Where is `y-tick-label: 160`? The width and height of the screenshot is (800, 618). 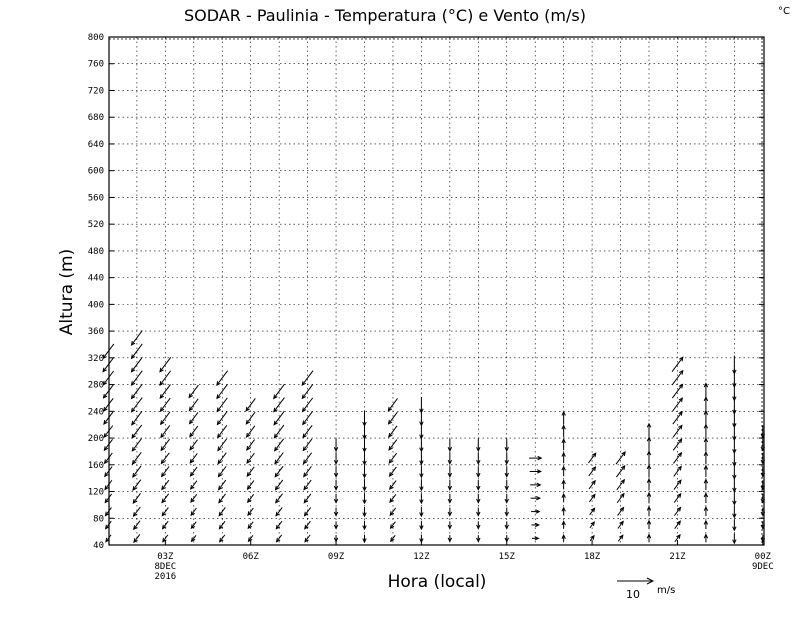 y-tick-label: 160 is located at coordinates (96, 466).